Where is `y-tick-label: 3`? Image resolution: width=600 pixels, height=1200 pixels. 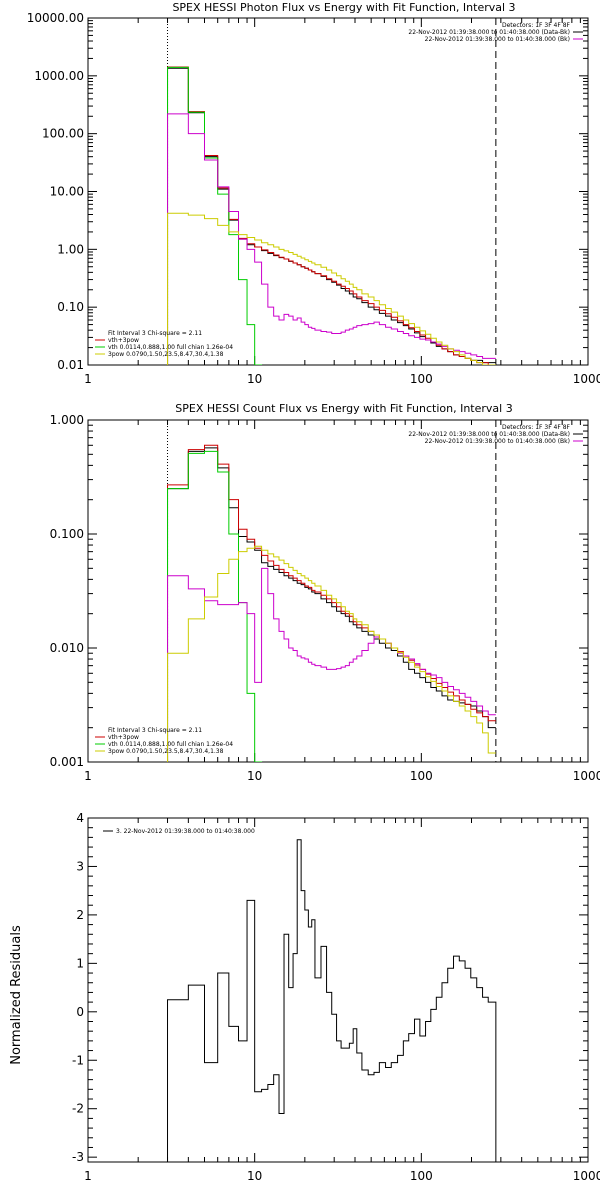 y-tick-label: 3 is located at coordinates (80, 866).